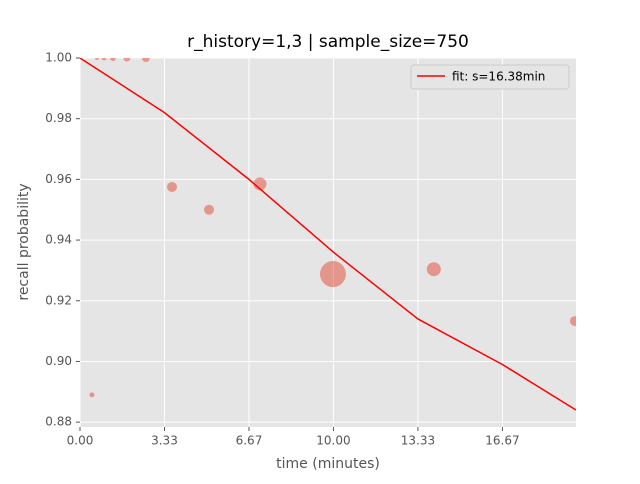 Image resolution: width=640 pixels, height=484 pixels. I want to click on legend-box, so click(490, 77).